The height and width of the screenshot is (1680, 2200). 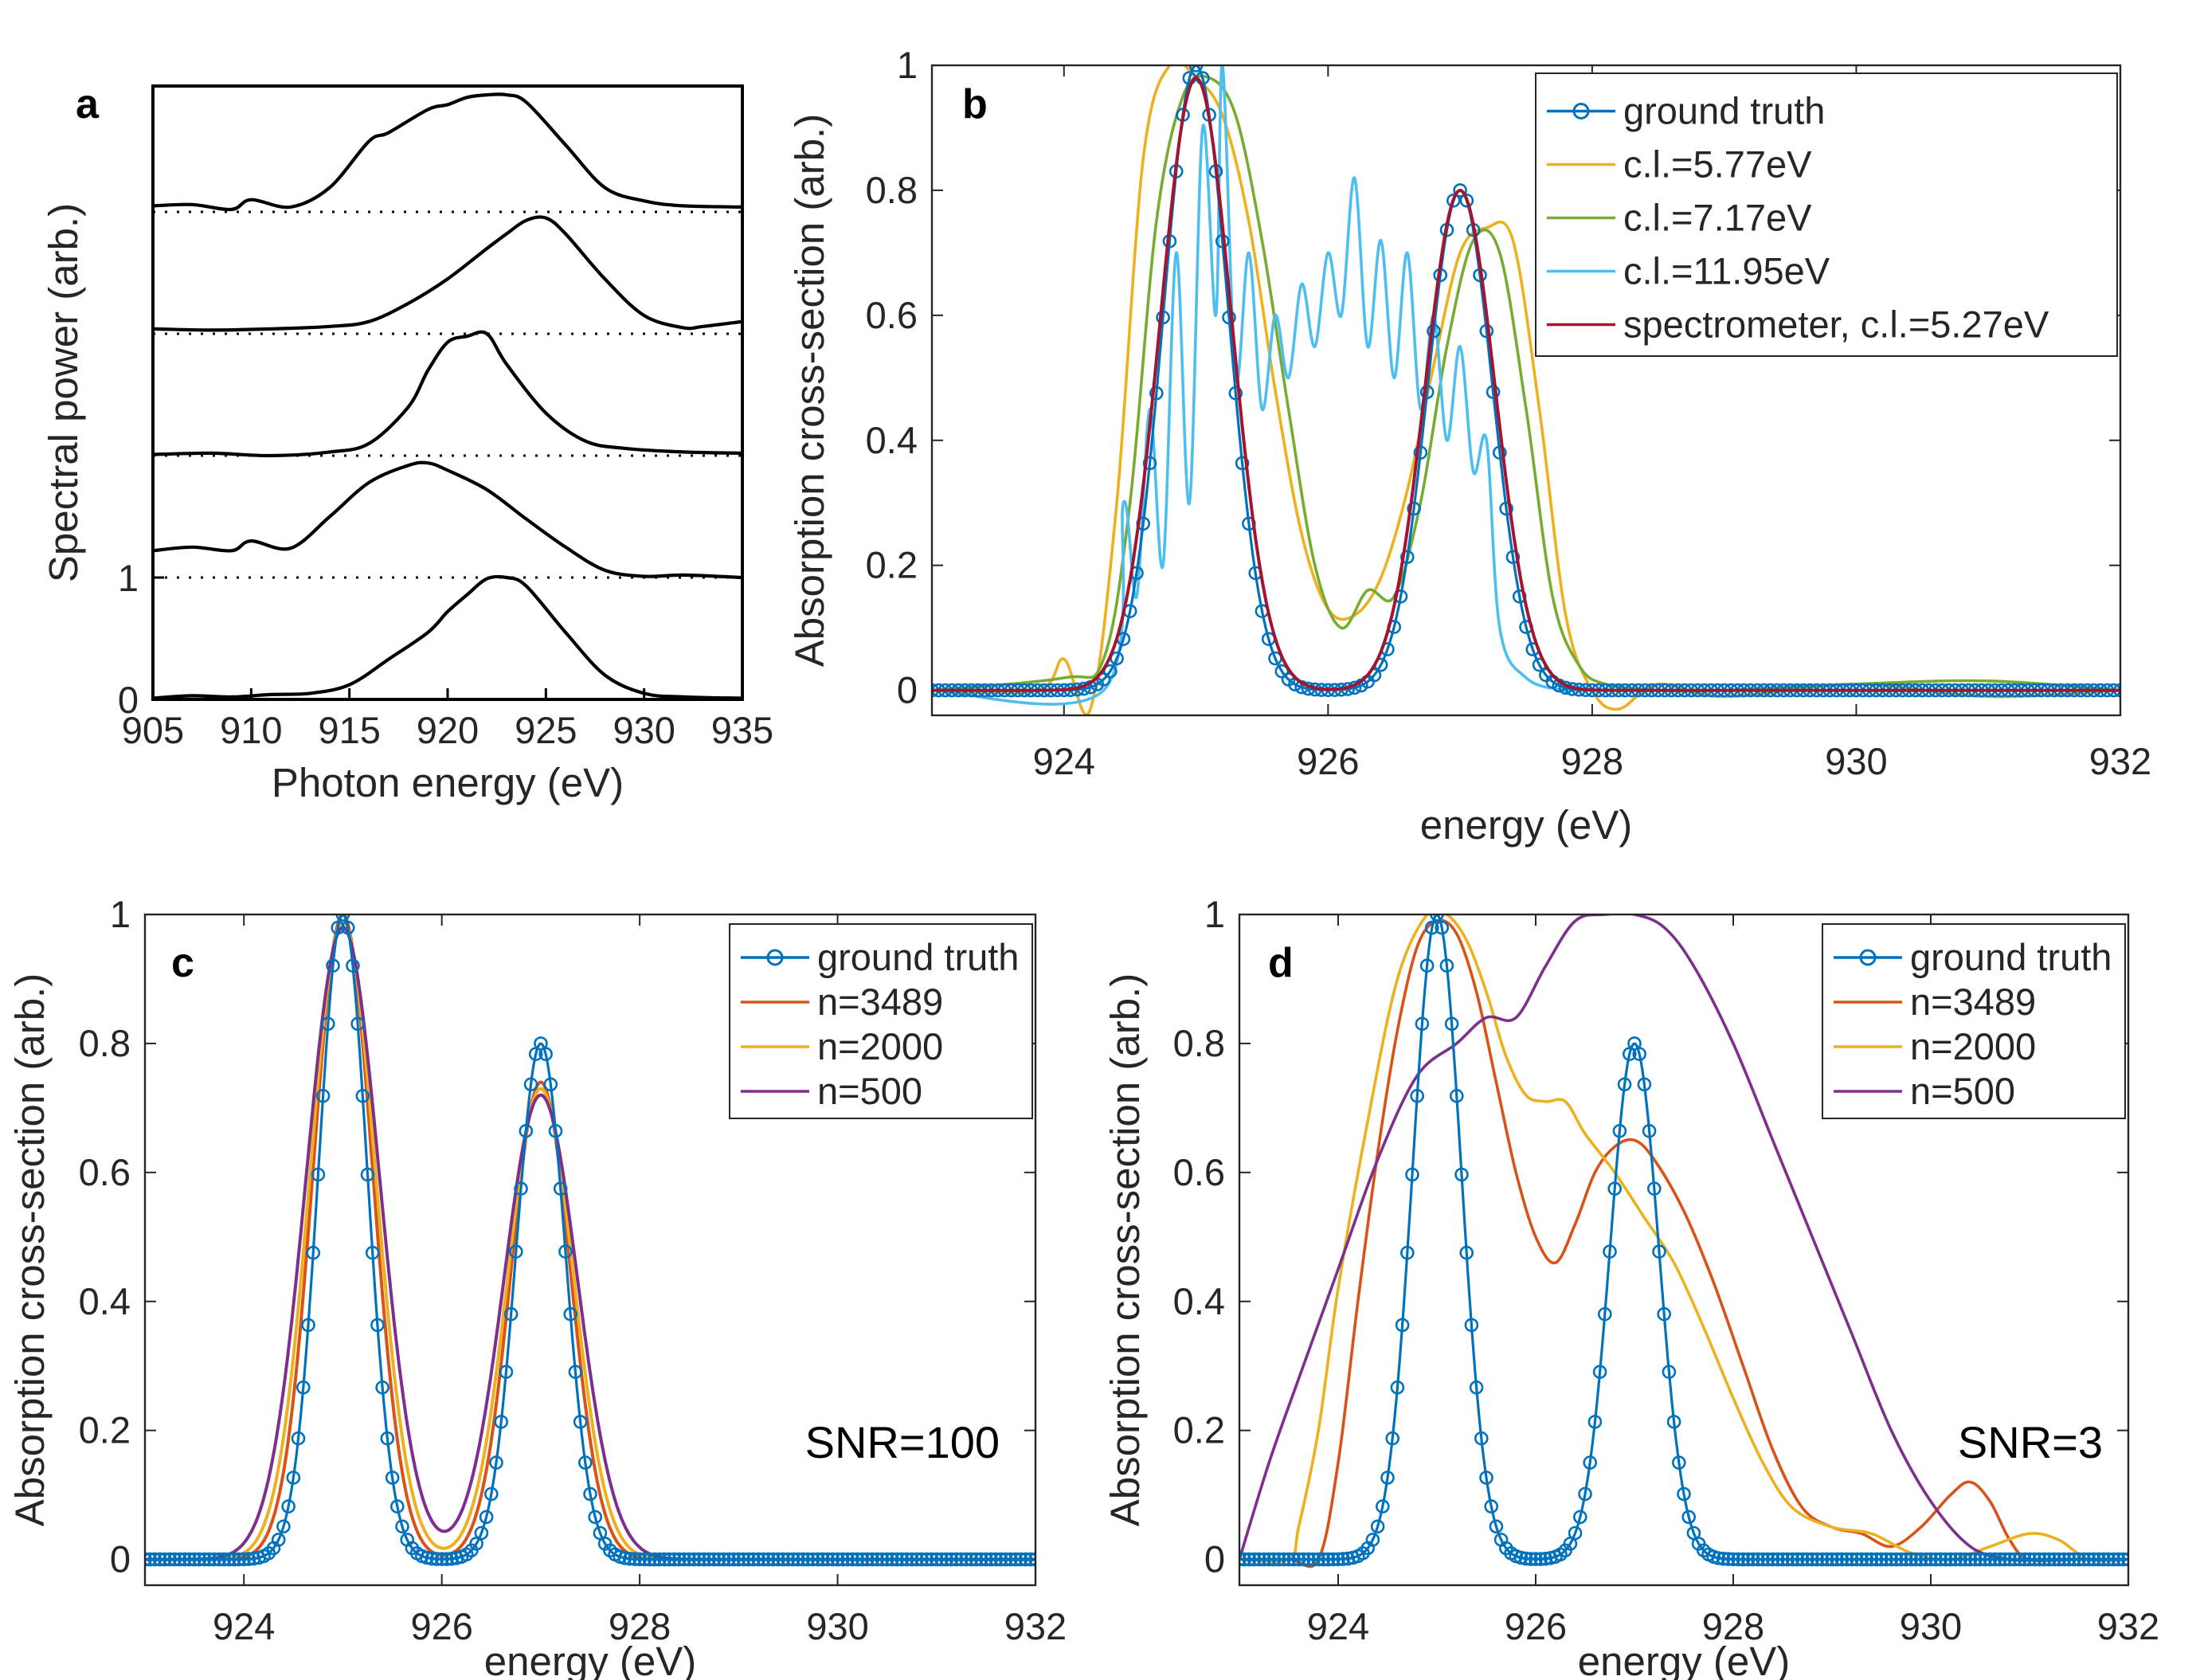 What do you see at coordinates (2120, 761) in the screenshot?
I see `x-tick-label: 932` at bounding box center [2120, 761].